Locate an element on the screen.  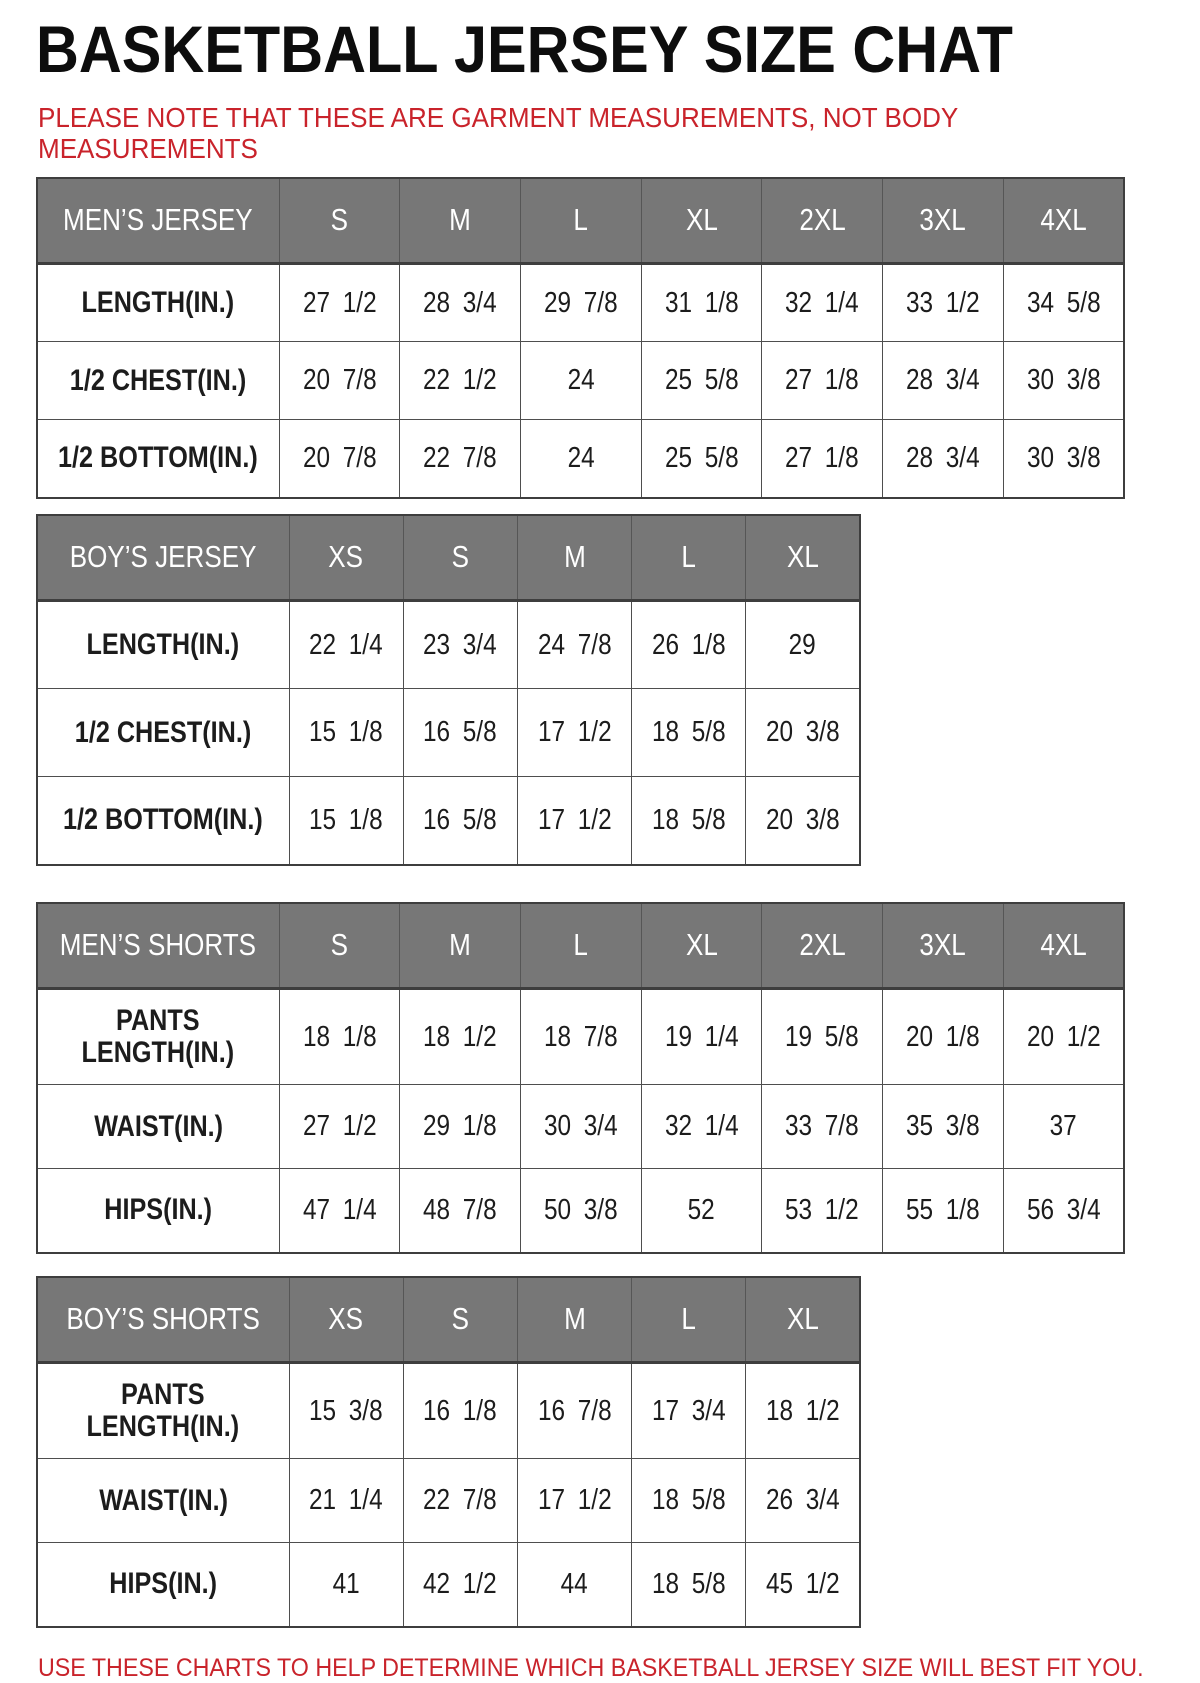
size-value-cell: 21 1/4 is located at coordinates (346, 1501).